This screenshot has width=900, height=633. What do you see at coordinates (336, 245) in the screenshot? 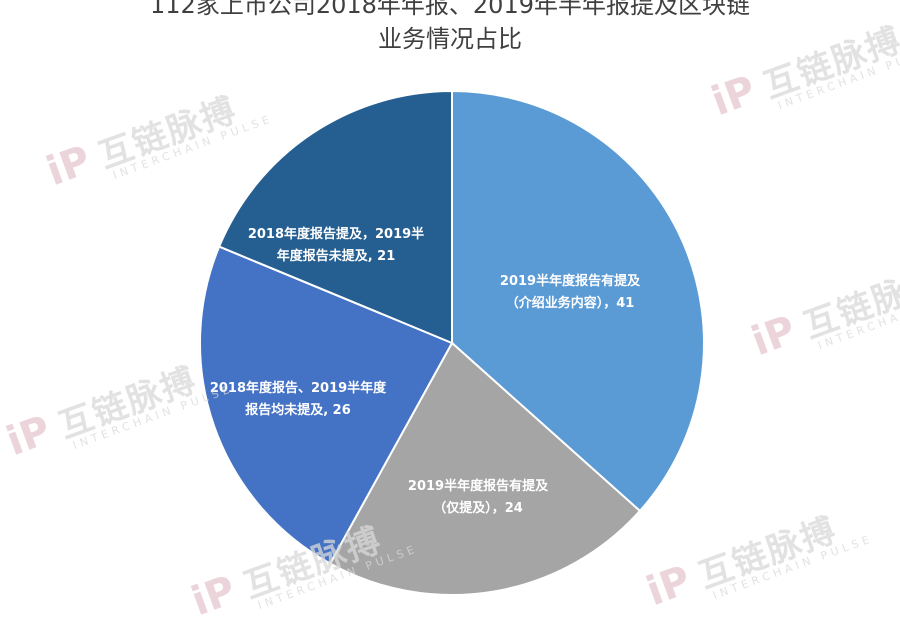
I see `pie-slice-label: 2018年度报告提及，2019半年度报告未提及, 21` at bounding box center [336, 245].